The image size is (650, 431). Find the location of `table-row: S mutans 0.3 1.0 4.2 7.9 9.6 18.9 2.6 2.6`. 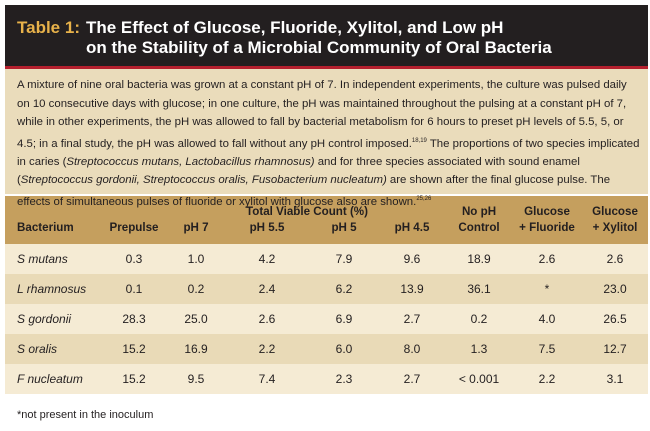

table-row: S mutans 0.3 1.0 4.2 7.9 9.6 18.9 2.6 2.6 is located at coordinates (327, 259).